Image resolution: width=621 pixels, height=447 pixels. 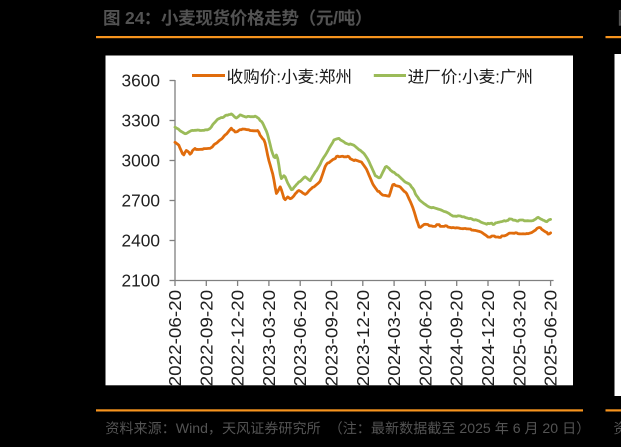 What do you see at coordinates (175, 338) in the screenshot?
I see `svg-text: 2022-06-20` at bounding box center [175, 338].